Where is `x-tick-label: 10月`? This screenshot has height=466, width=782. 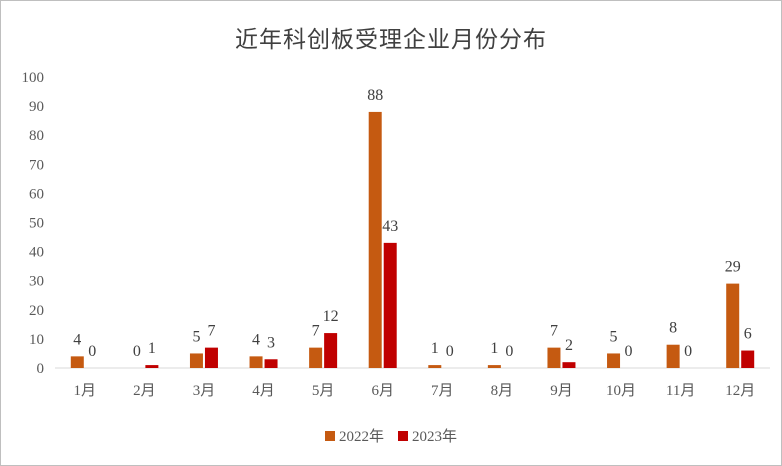 x-tick-label: 10月 is located at coordinates (621, 391).